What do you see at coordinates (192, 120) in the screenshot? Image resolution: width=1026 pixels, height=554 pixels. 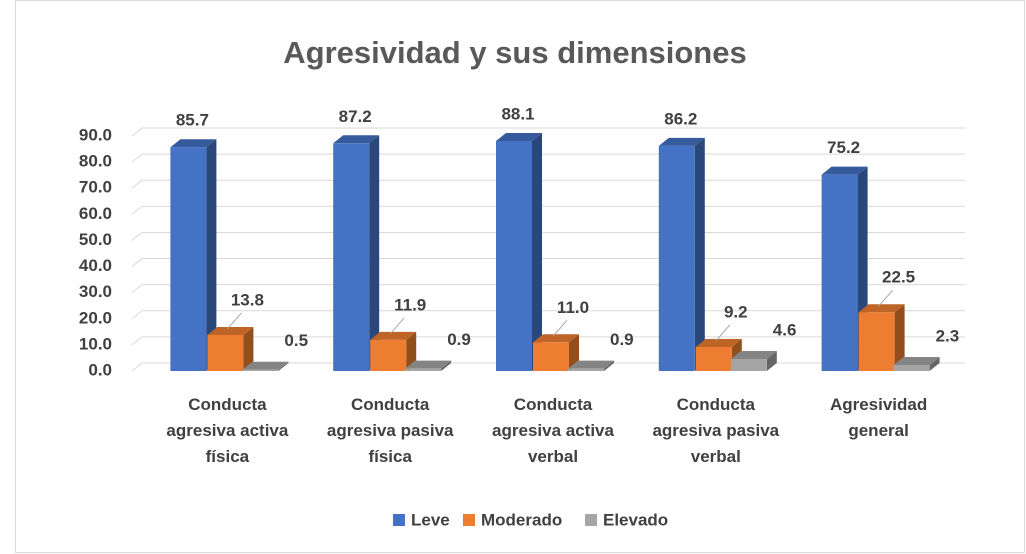 I see `data-label: 85.7` at bounding box center [192, 120].